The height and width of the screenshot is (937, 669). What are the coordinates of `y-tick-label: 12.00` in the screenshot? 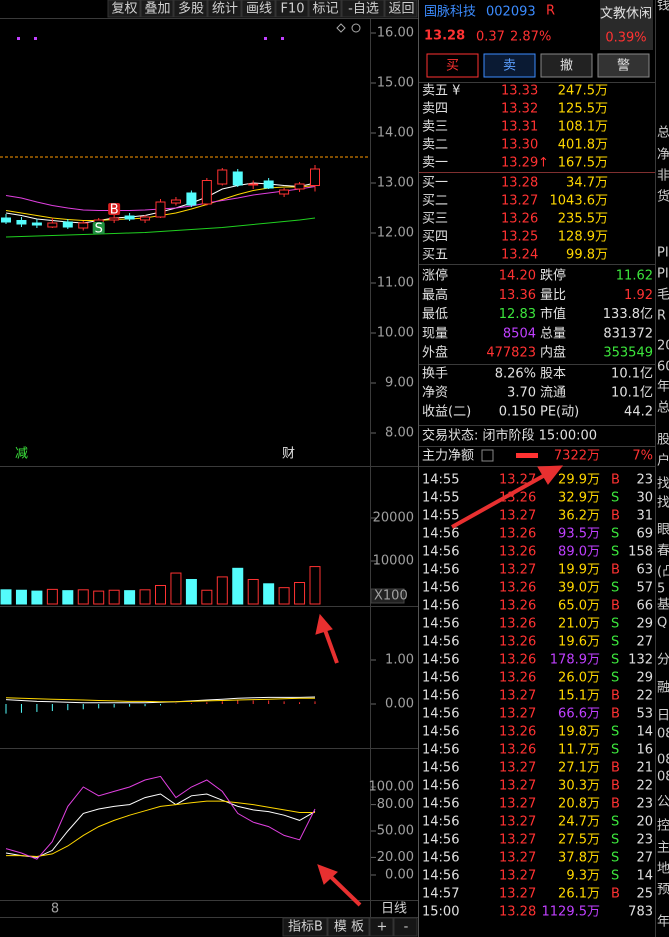 It's located at (395, 233).